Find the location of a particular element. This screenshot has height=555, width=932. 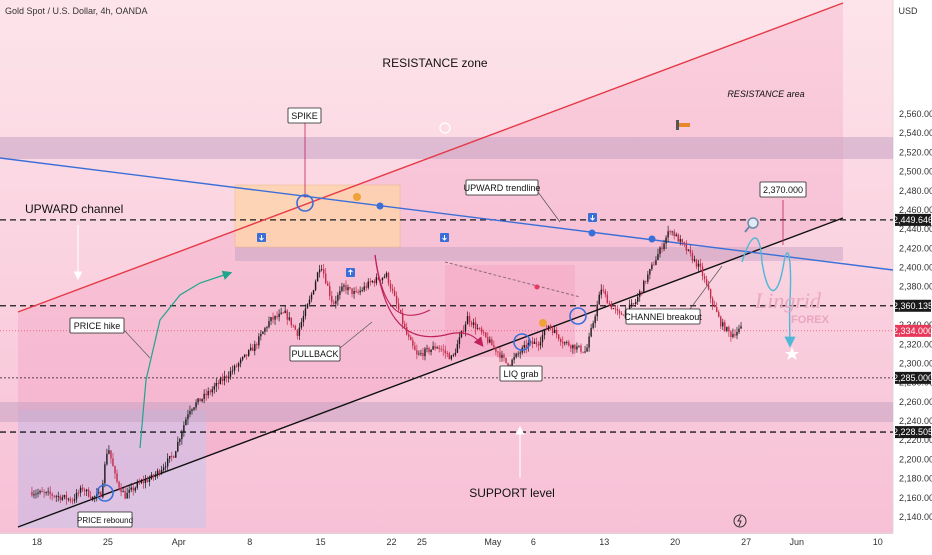

arrow-glyph is located at coordinates (261, 238).